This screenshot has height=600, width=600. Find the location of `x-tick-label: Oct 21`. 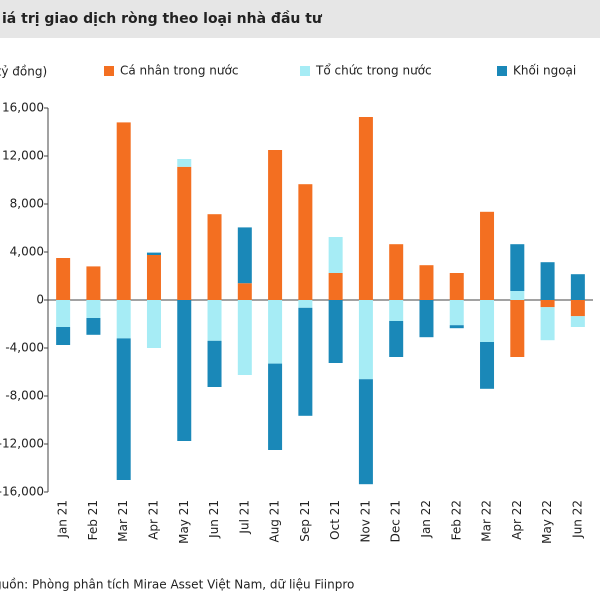

x-tick-label: Oct 21 is located at coordinates (335, 520).